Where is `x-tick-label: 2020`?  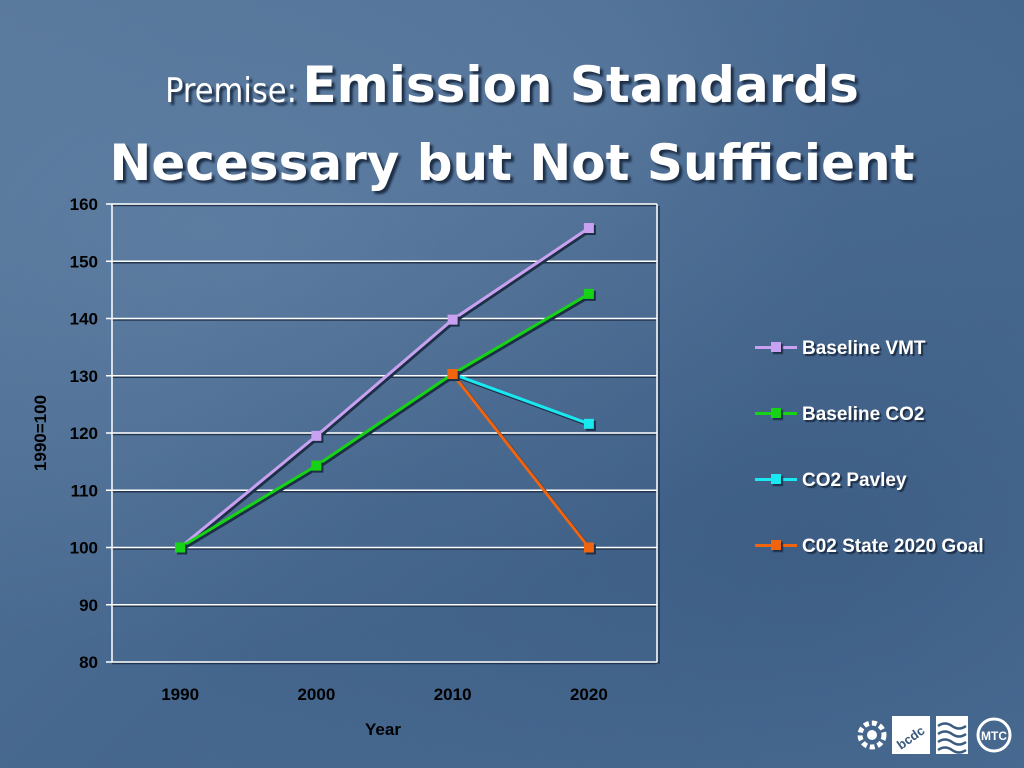
x-tick-label: 2020 is located at coordinates (589, 694).